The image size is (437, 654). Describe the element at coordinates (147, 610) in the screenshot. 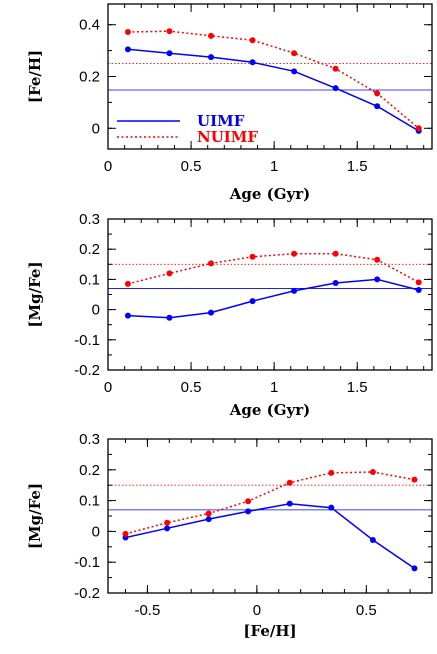

I see `x-tick-label: -0.5` at that location.